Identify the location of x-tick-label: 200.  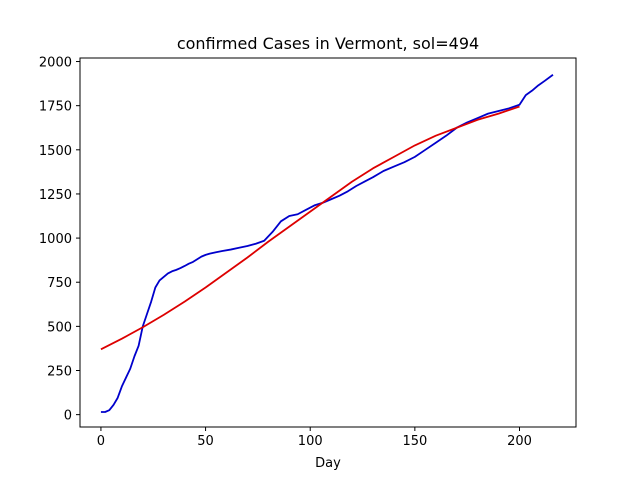
(519, 441).